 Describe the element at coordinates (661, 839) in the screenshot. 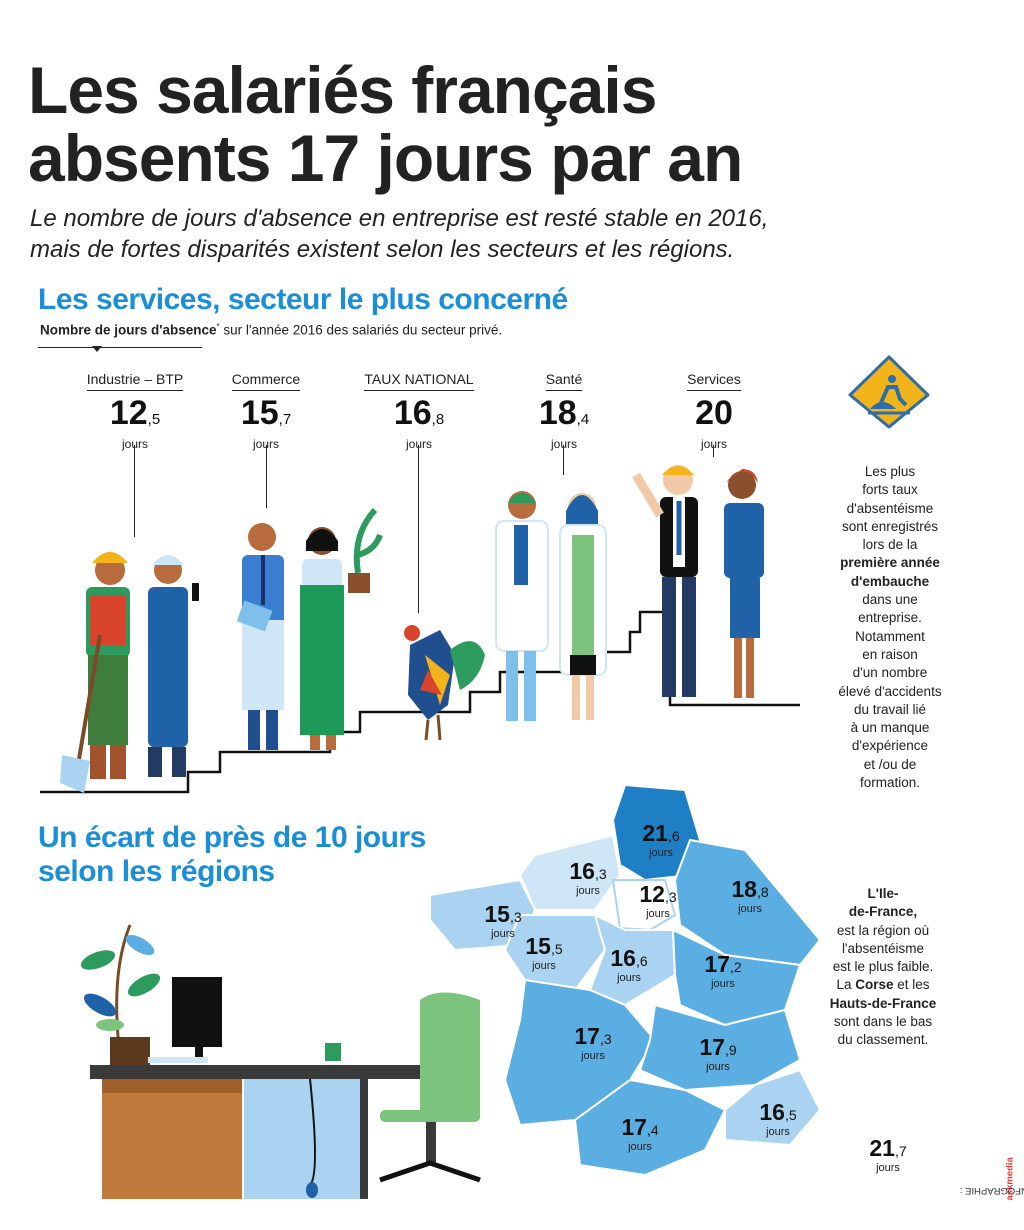

I see `region-value-hauts-de-france: 21,6 jours` at that location.